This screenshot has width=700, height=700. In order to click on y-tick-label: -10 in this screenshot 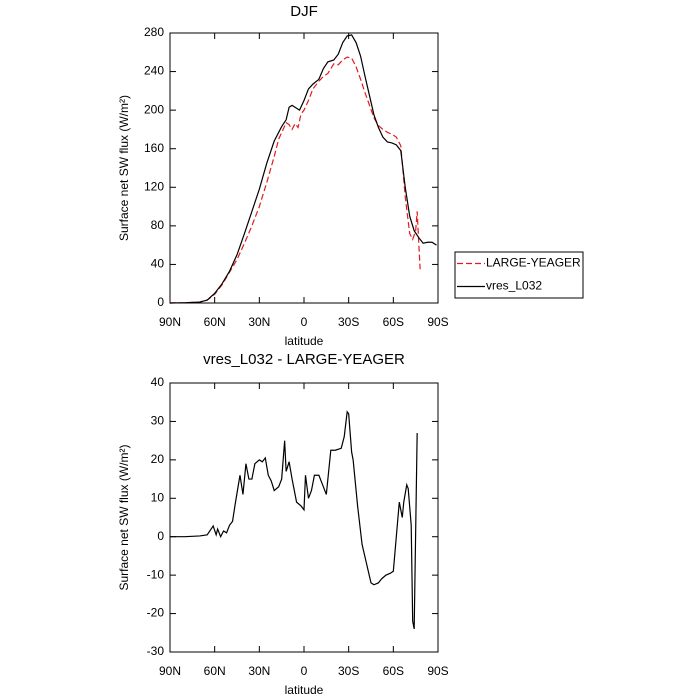, I will do `click(156, 574)`.